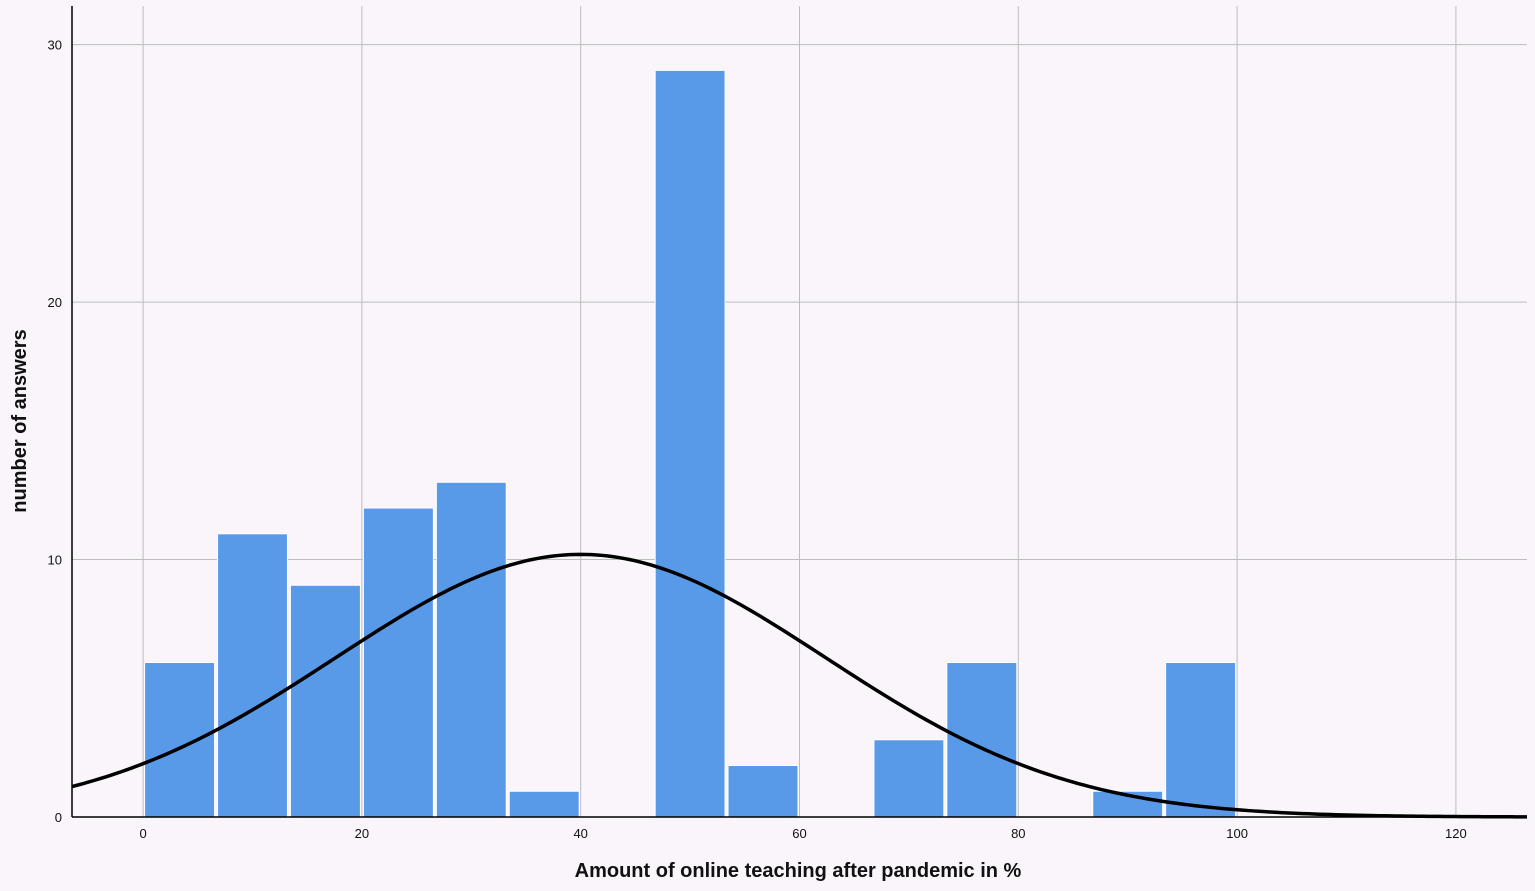  Describe the element at coordinates (362, 833) in the screenshot. I see `x-tick-label: 20` at that location.